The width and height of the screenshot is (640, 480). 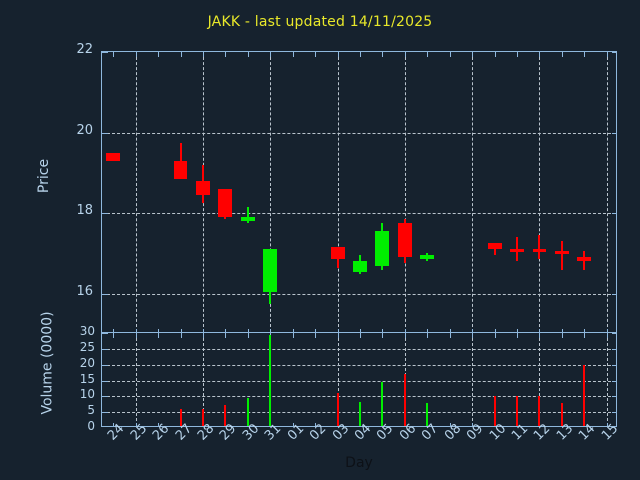 What do you see at coordinates (91, 410) in the screenshot?
I see `volume-tick-label: 5` at bounding box center [91, 410].